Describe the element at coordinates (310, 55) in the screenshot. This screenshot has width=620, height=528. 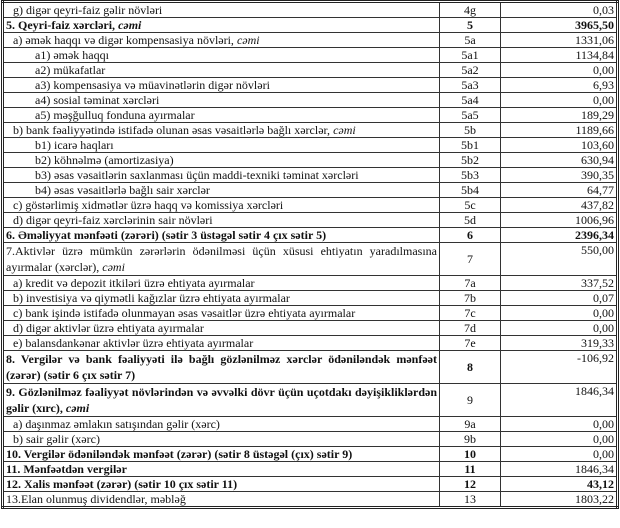
I see `table-row: a1) əmək haqqı 5a1 1134,84` at that location.